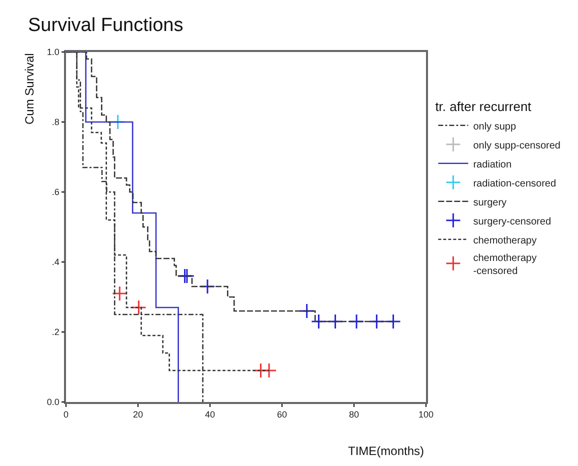  What do you see at coordinates (56, 262) in the screenshot?
I see `y-tick-label: .4` at bounding box center [56, 262].